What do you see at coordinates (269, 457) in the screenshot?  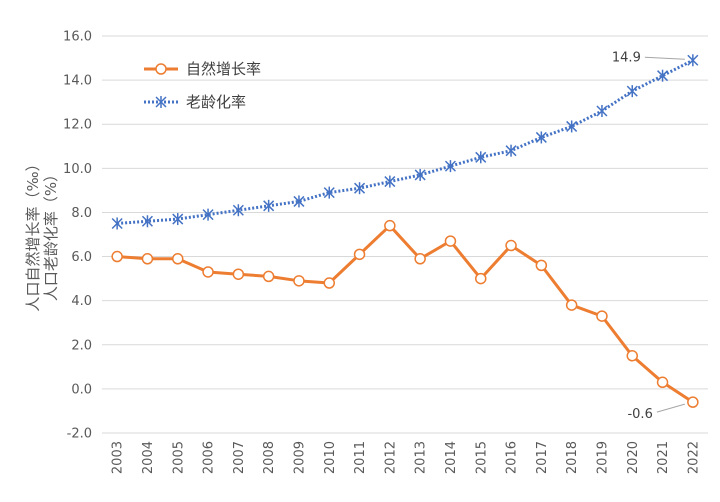 I see `x-tick-label: 2008` at bounding box center [269, 457].